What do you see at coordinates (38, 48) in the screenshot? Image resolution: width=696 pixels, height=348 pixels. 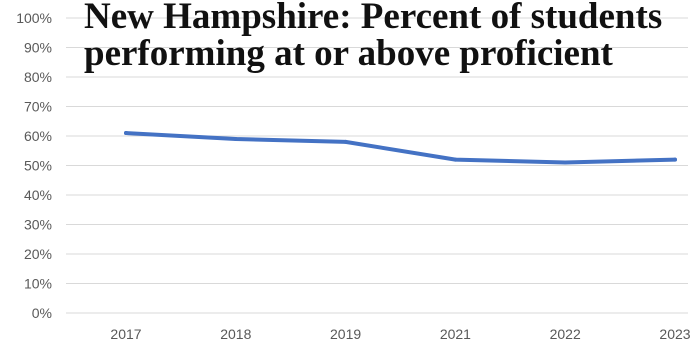 I see `y-tick-label: 90%` at bounding box center [38, 48].